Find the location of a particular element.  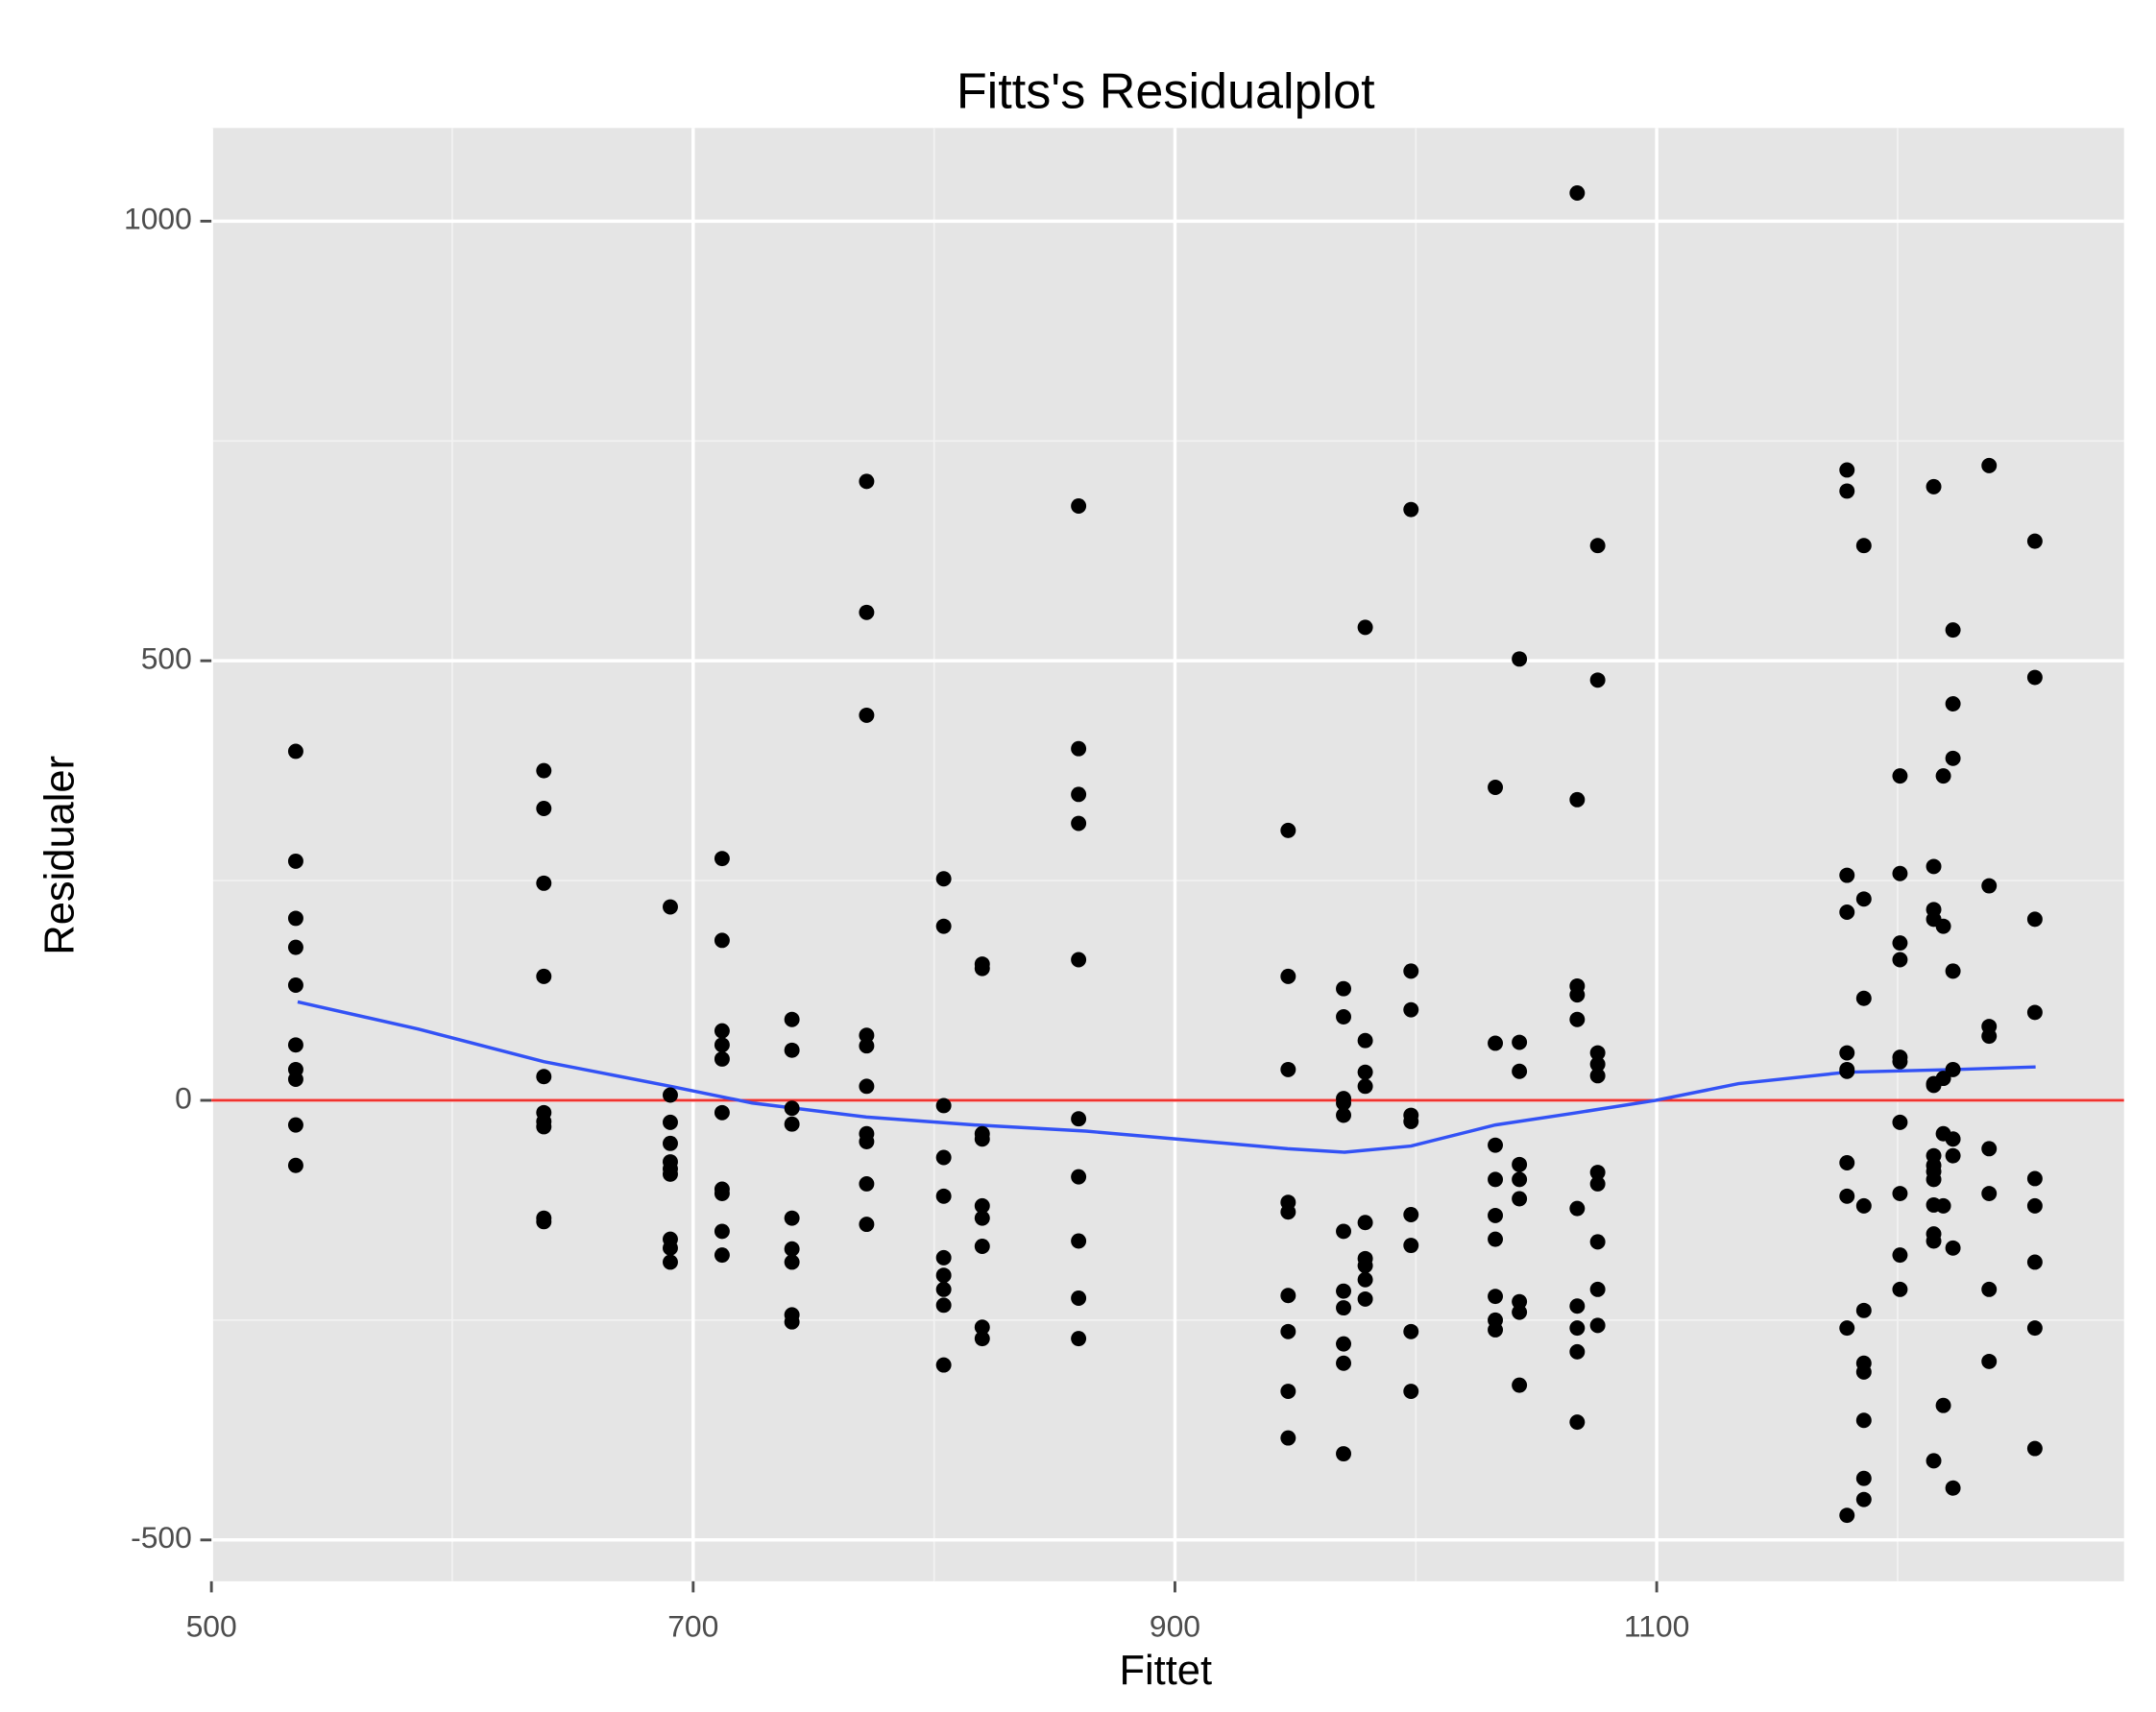

x-tick-label: 700 is located at coordinates (693, 1626).